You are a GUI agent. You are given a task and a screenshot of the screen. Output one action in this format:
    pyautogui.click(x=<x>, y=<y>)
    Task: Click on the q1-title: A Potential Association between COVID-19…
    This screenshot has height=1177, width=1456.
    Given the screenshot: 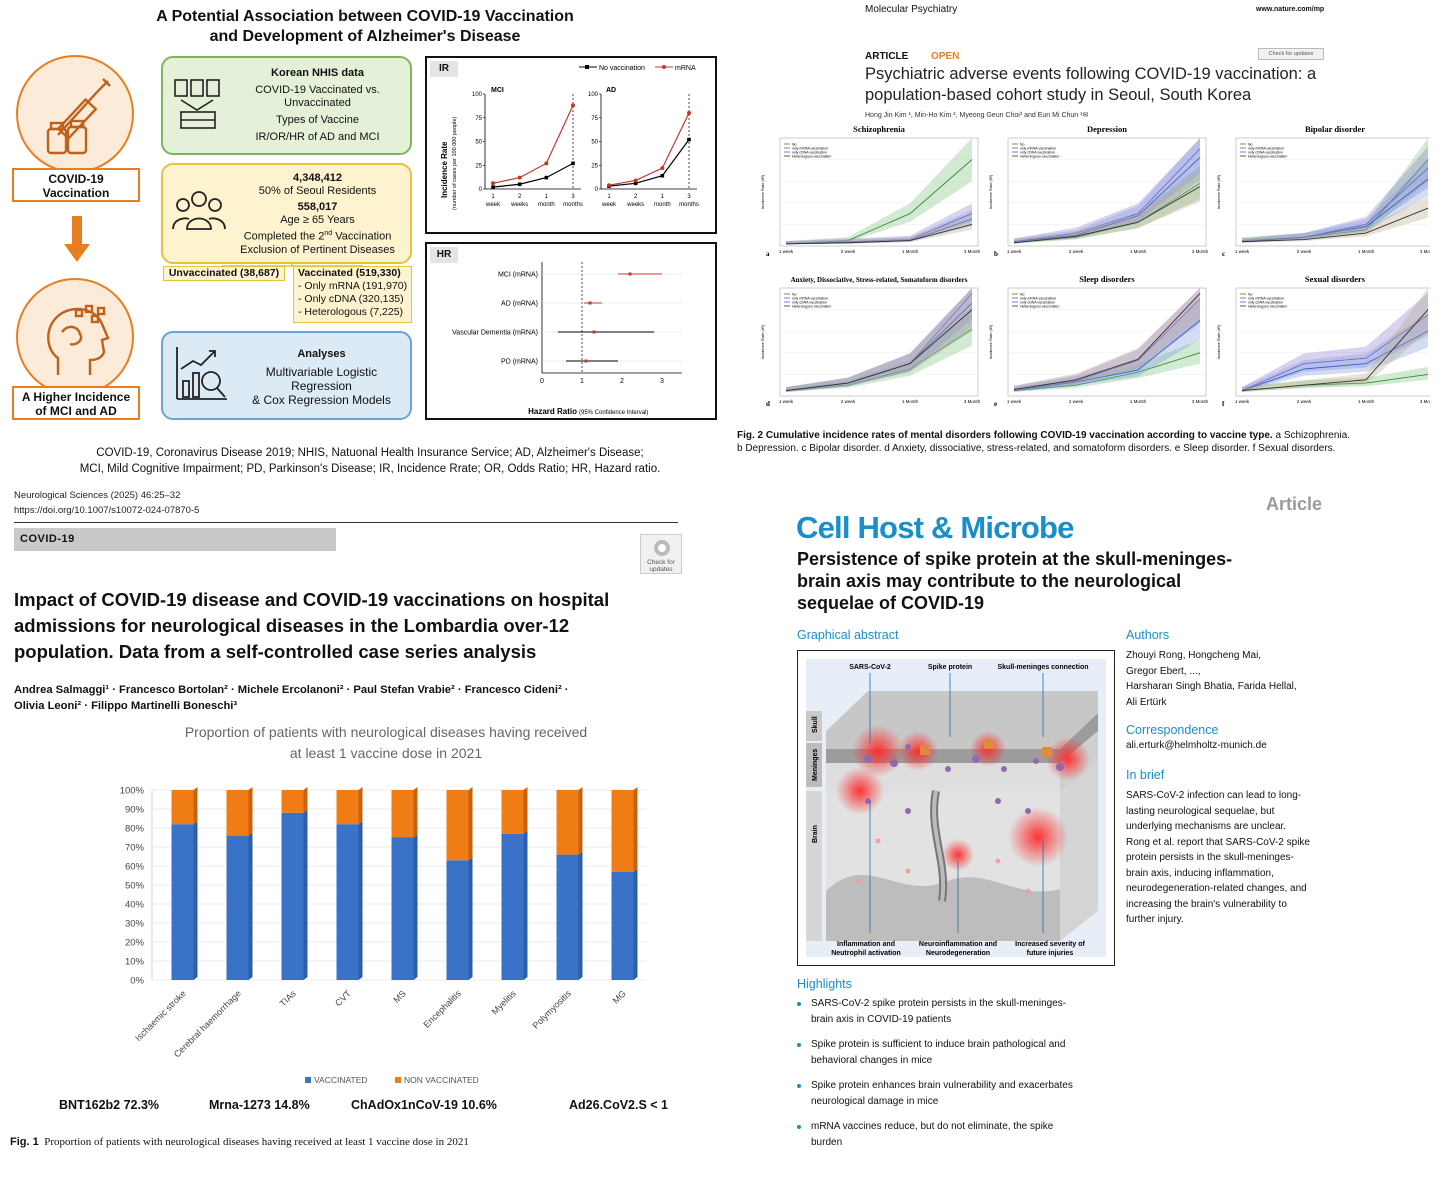 What is the action you would take?
    pyautogui.click(x=365, y=26)
    